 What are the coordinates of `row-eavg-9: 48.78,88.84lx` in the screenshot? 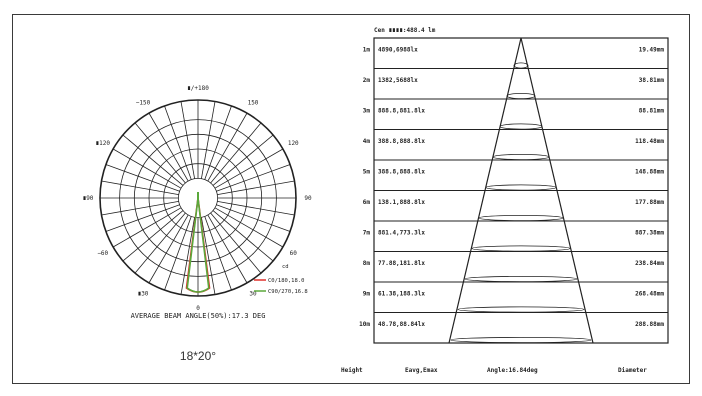 It's located at (401, 324).